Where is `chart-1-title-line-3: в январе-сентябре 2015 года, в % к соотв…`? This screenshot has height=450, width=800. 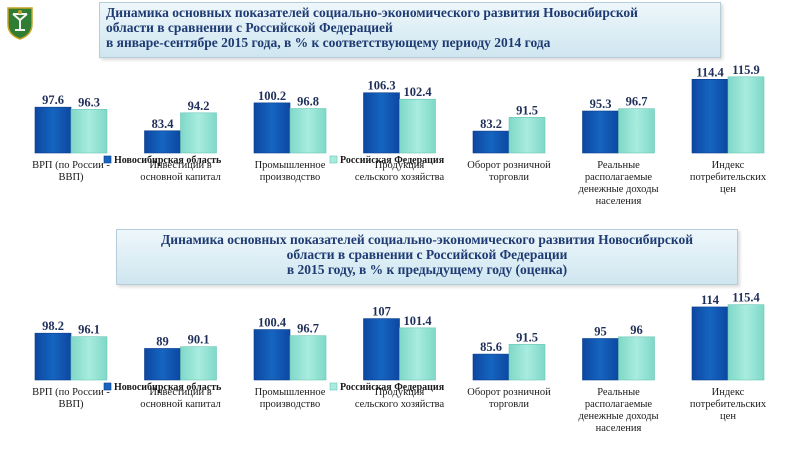
chart-1-title-line-3: в январе-сентябре 2015 года, в % к соотв… is located at coordinates (328, 42).